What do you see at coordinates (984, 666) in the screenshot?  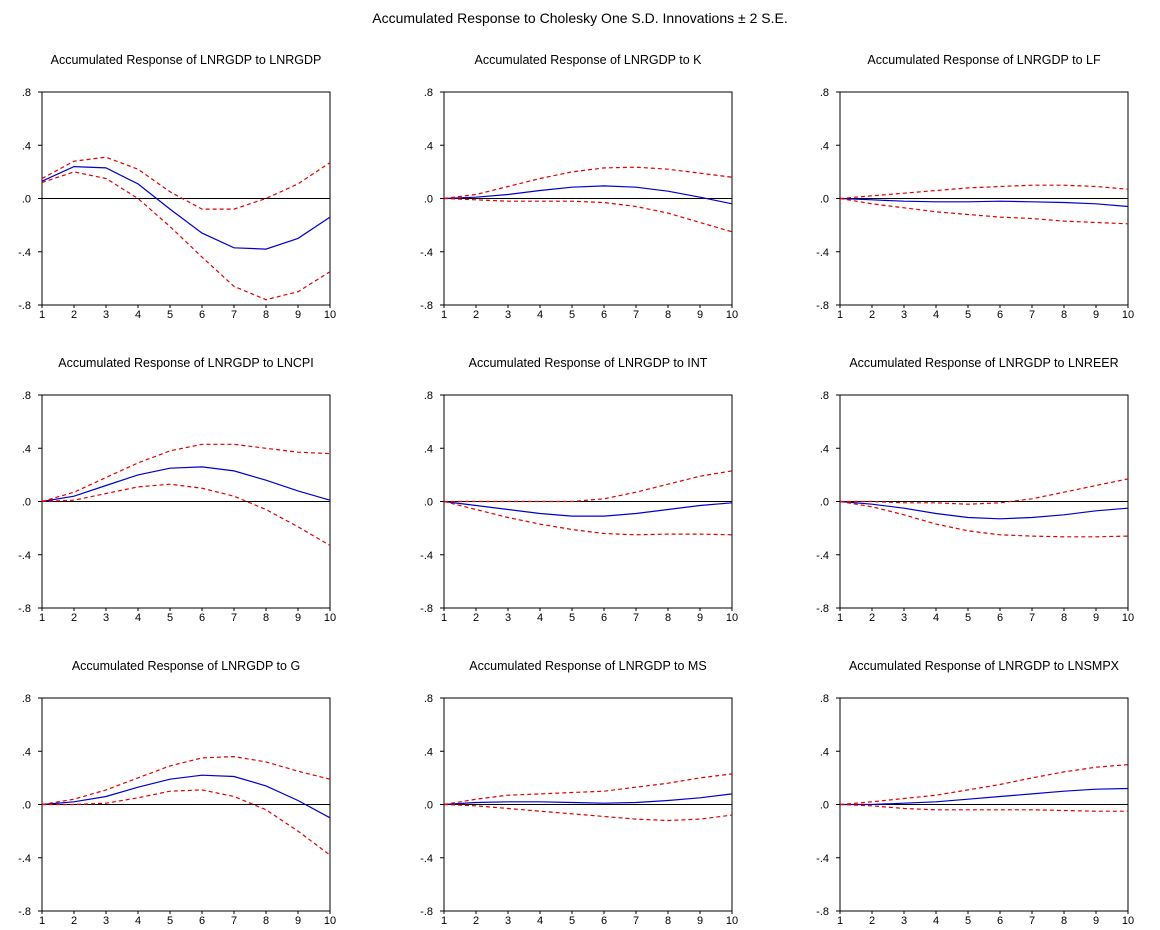 I see `panel-title: Accumulated Response of LNRGDP to LNSMPX` at bounding box center [984, 666].